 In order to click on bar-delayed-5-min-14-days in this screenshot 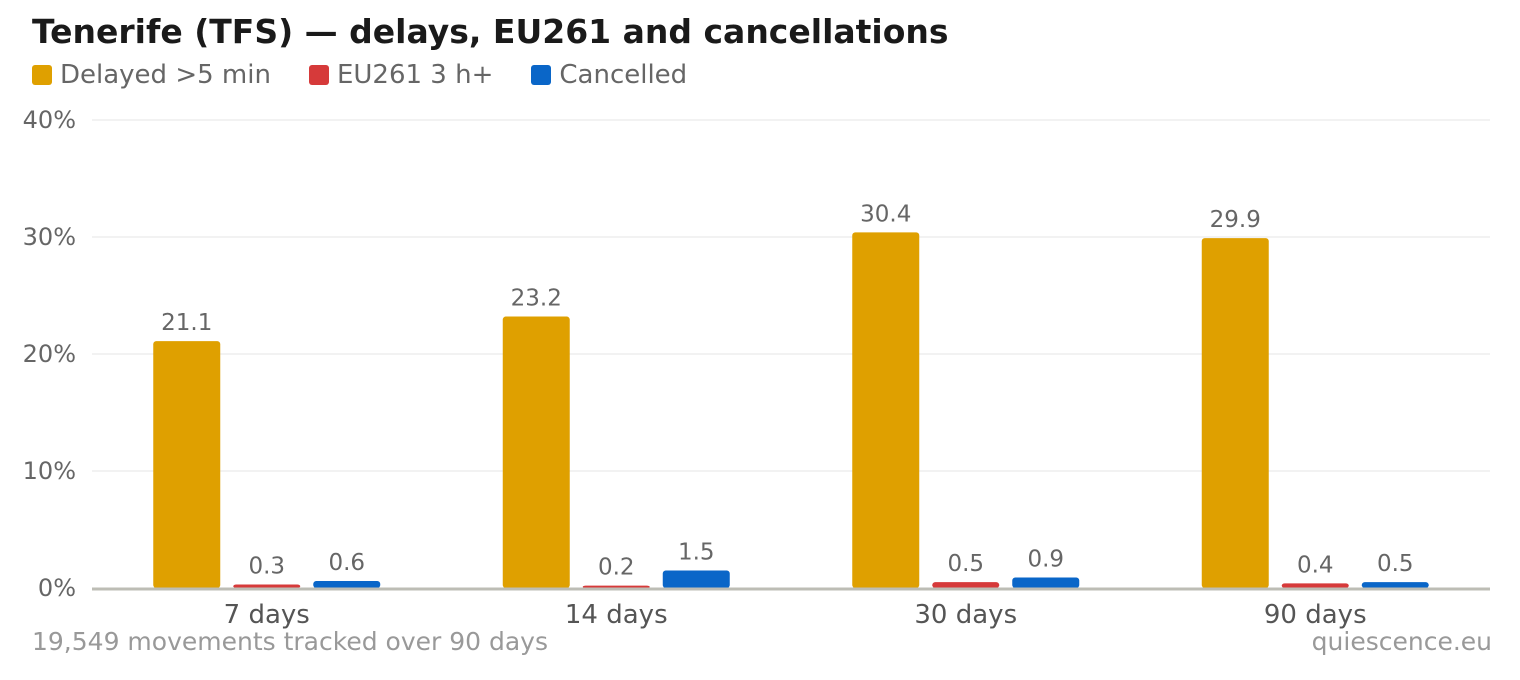, I will do `click(536, 452)`.